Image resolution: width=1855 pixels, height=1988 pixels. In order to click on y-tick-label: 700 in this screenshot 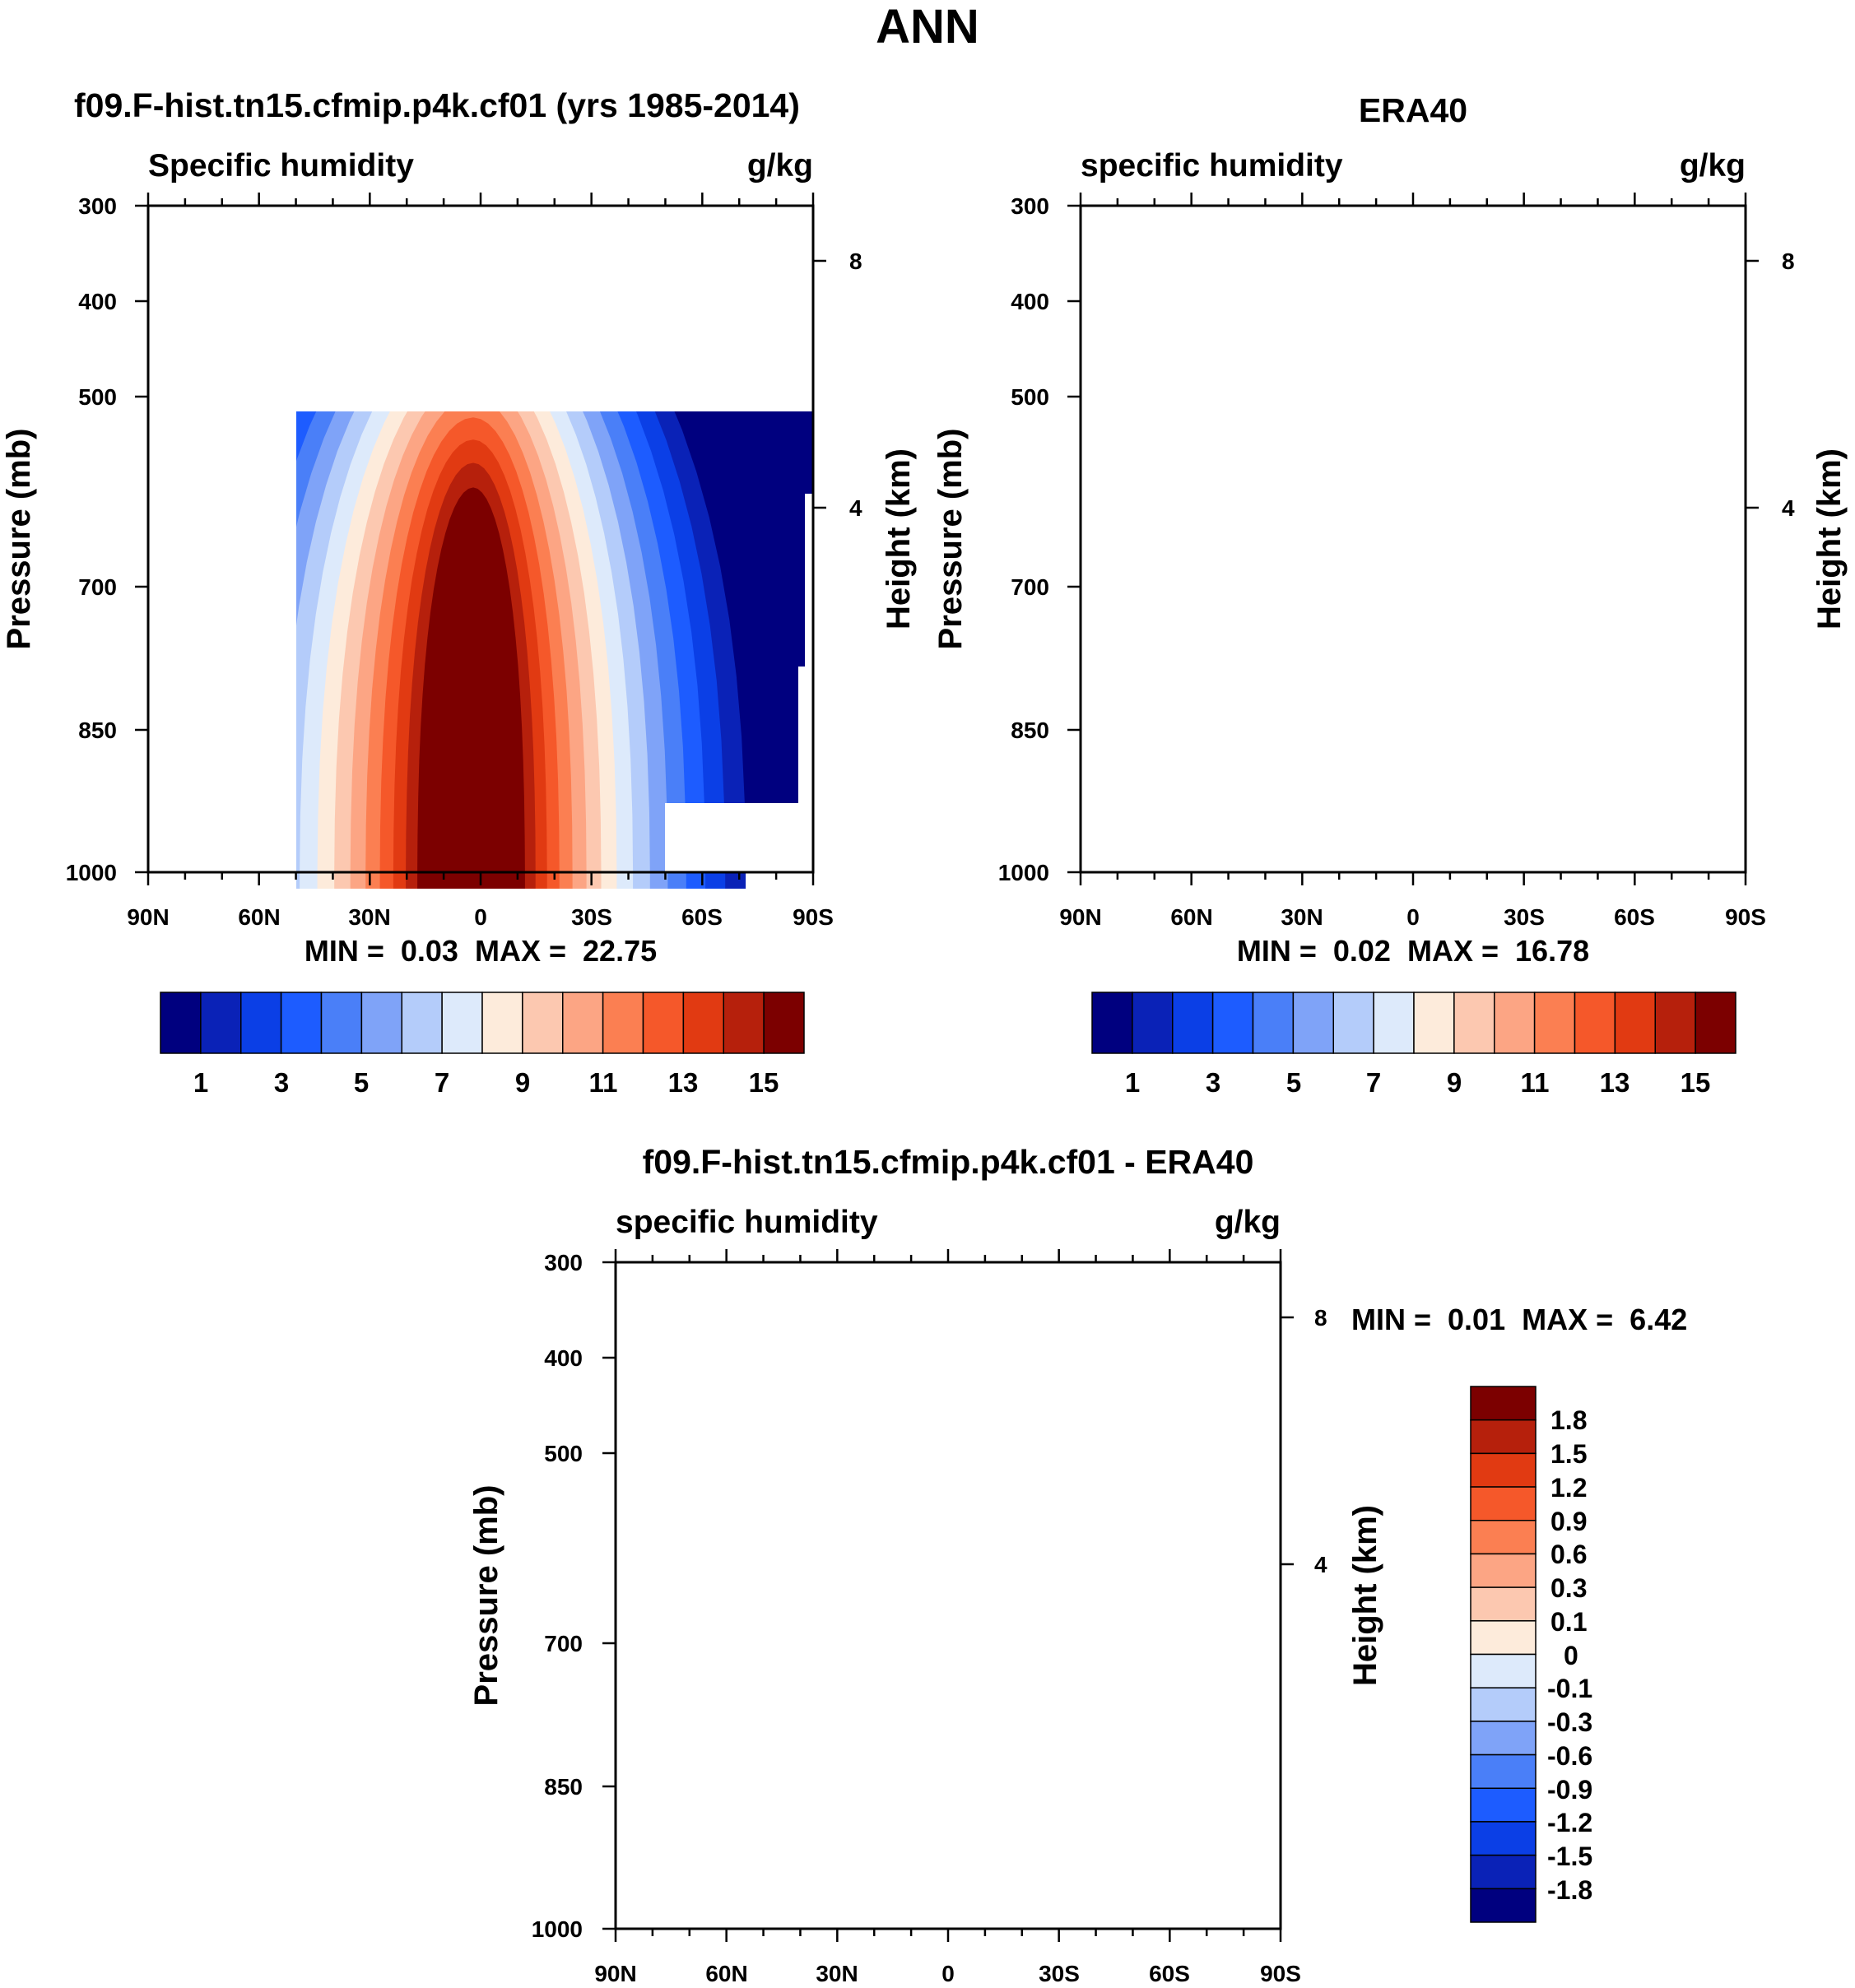, I will do `click(1030, 587)`.